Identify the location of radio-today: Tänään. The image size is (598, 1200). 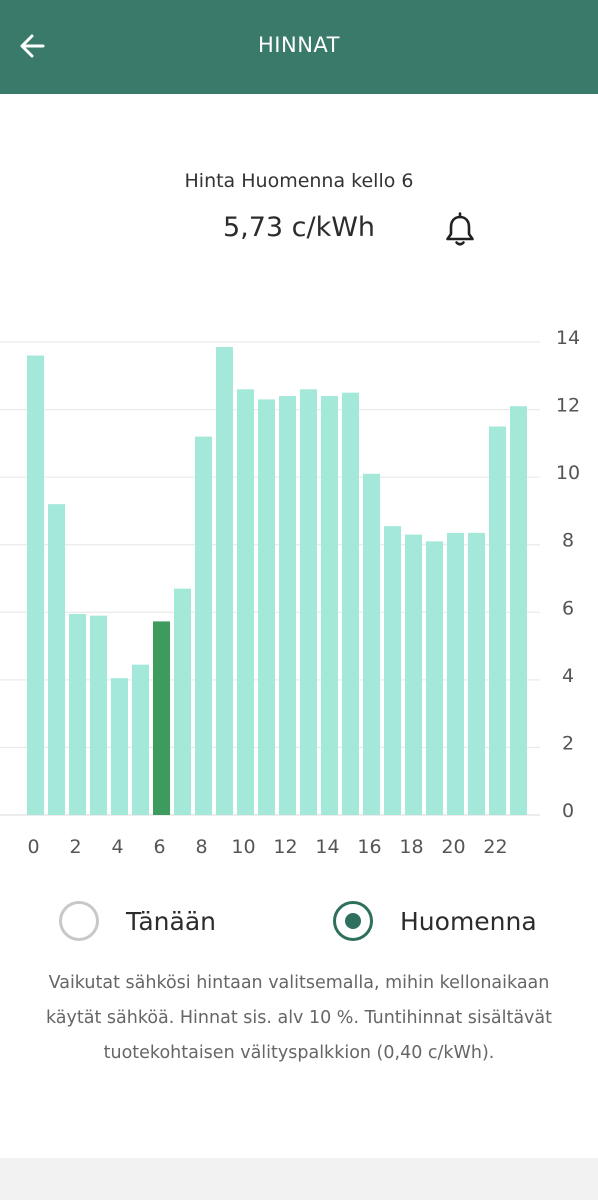
(137, 921).